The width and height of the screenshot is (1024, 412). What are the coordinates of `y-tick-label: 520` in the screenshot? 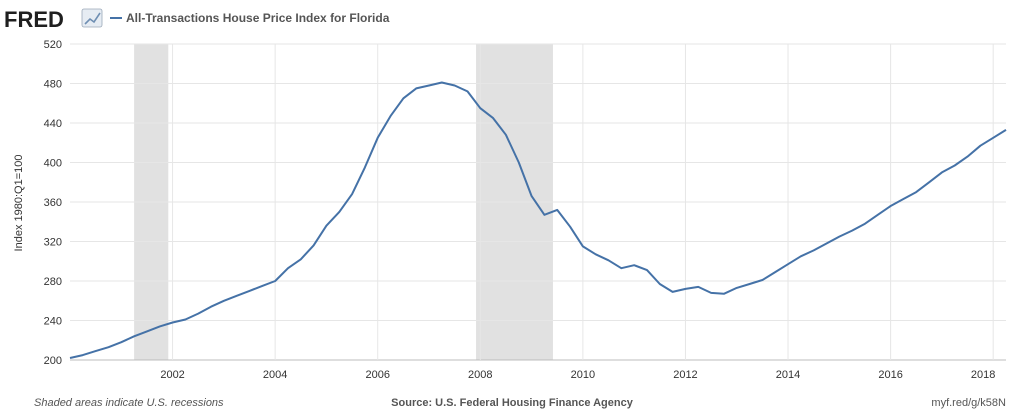 It's located at (53, 45).